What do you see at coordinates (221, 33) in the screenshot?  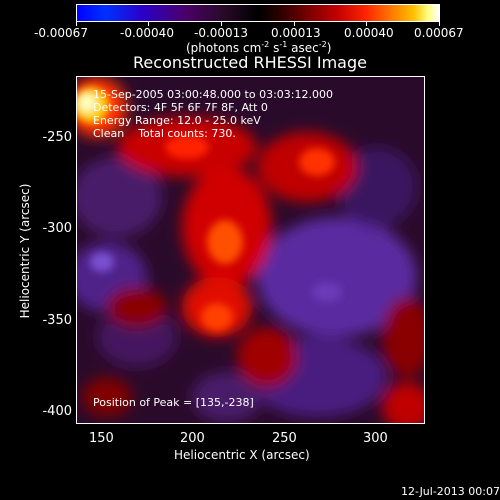 I see `colorbar-tick-label: -0.00013` at bounding box center [221, 33].